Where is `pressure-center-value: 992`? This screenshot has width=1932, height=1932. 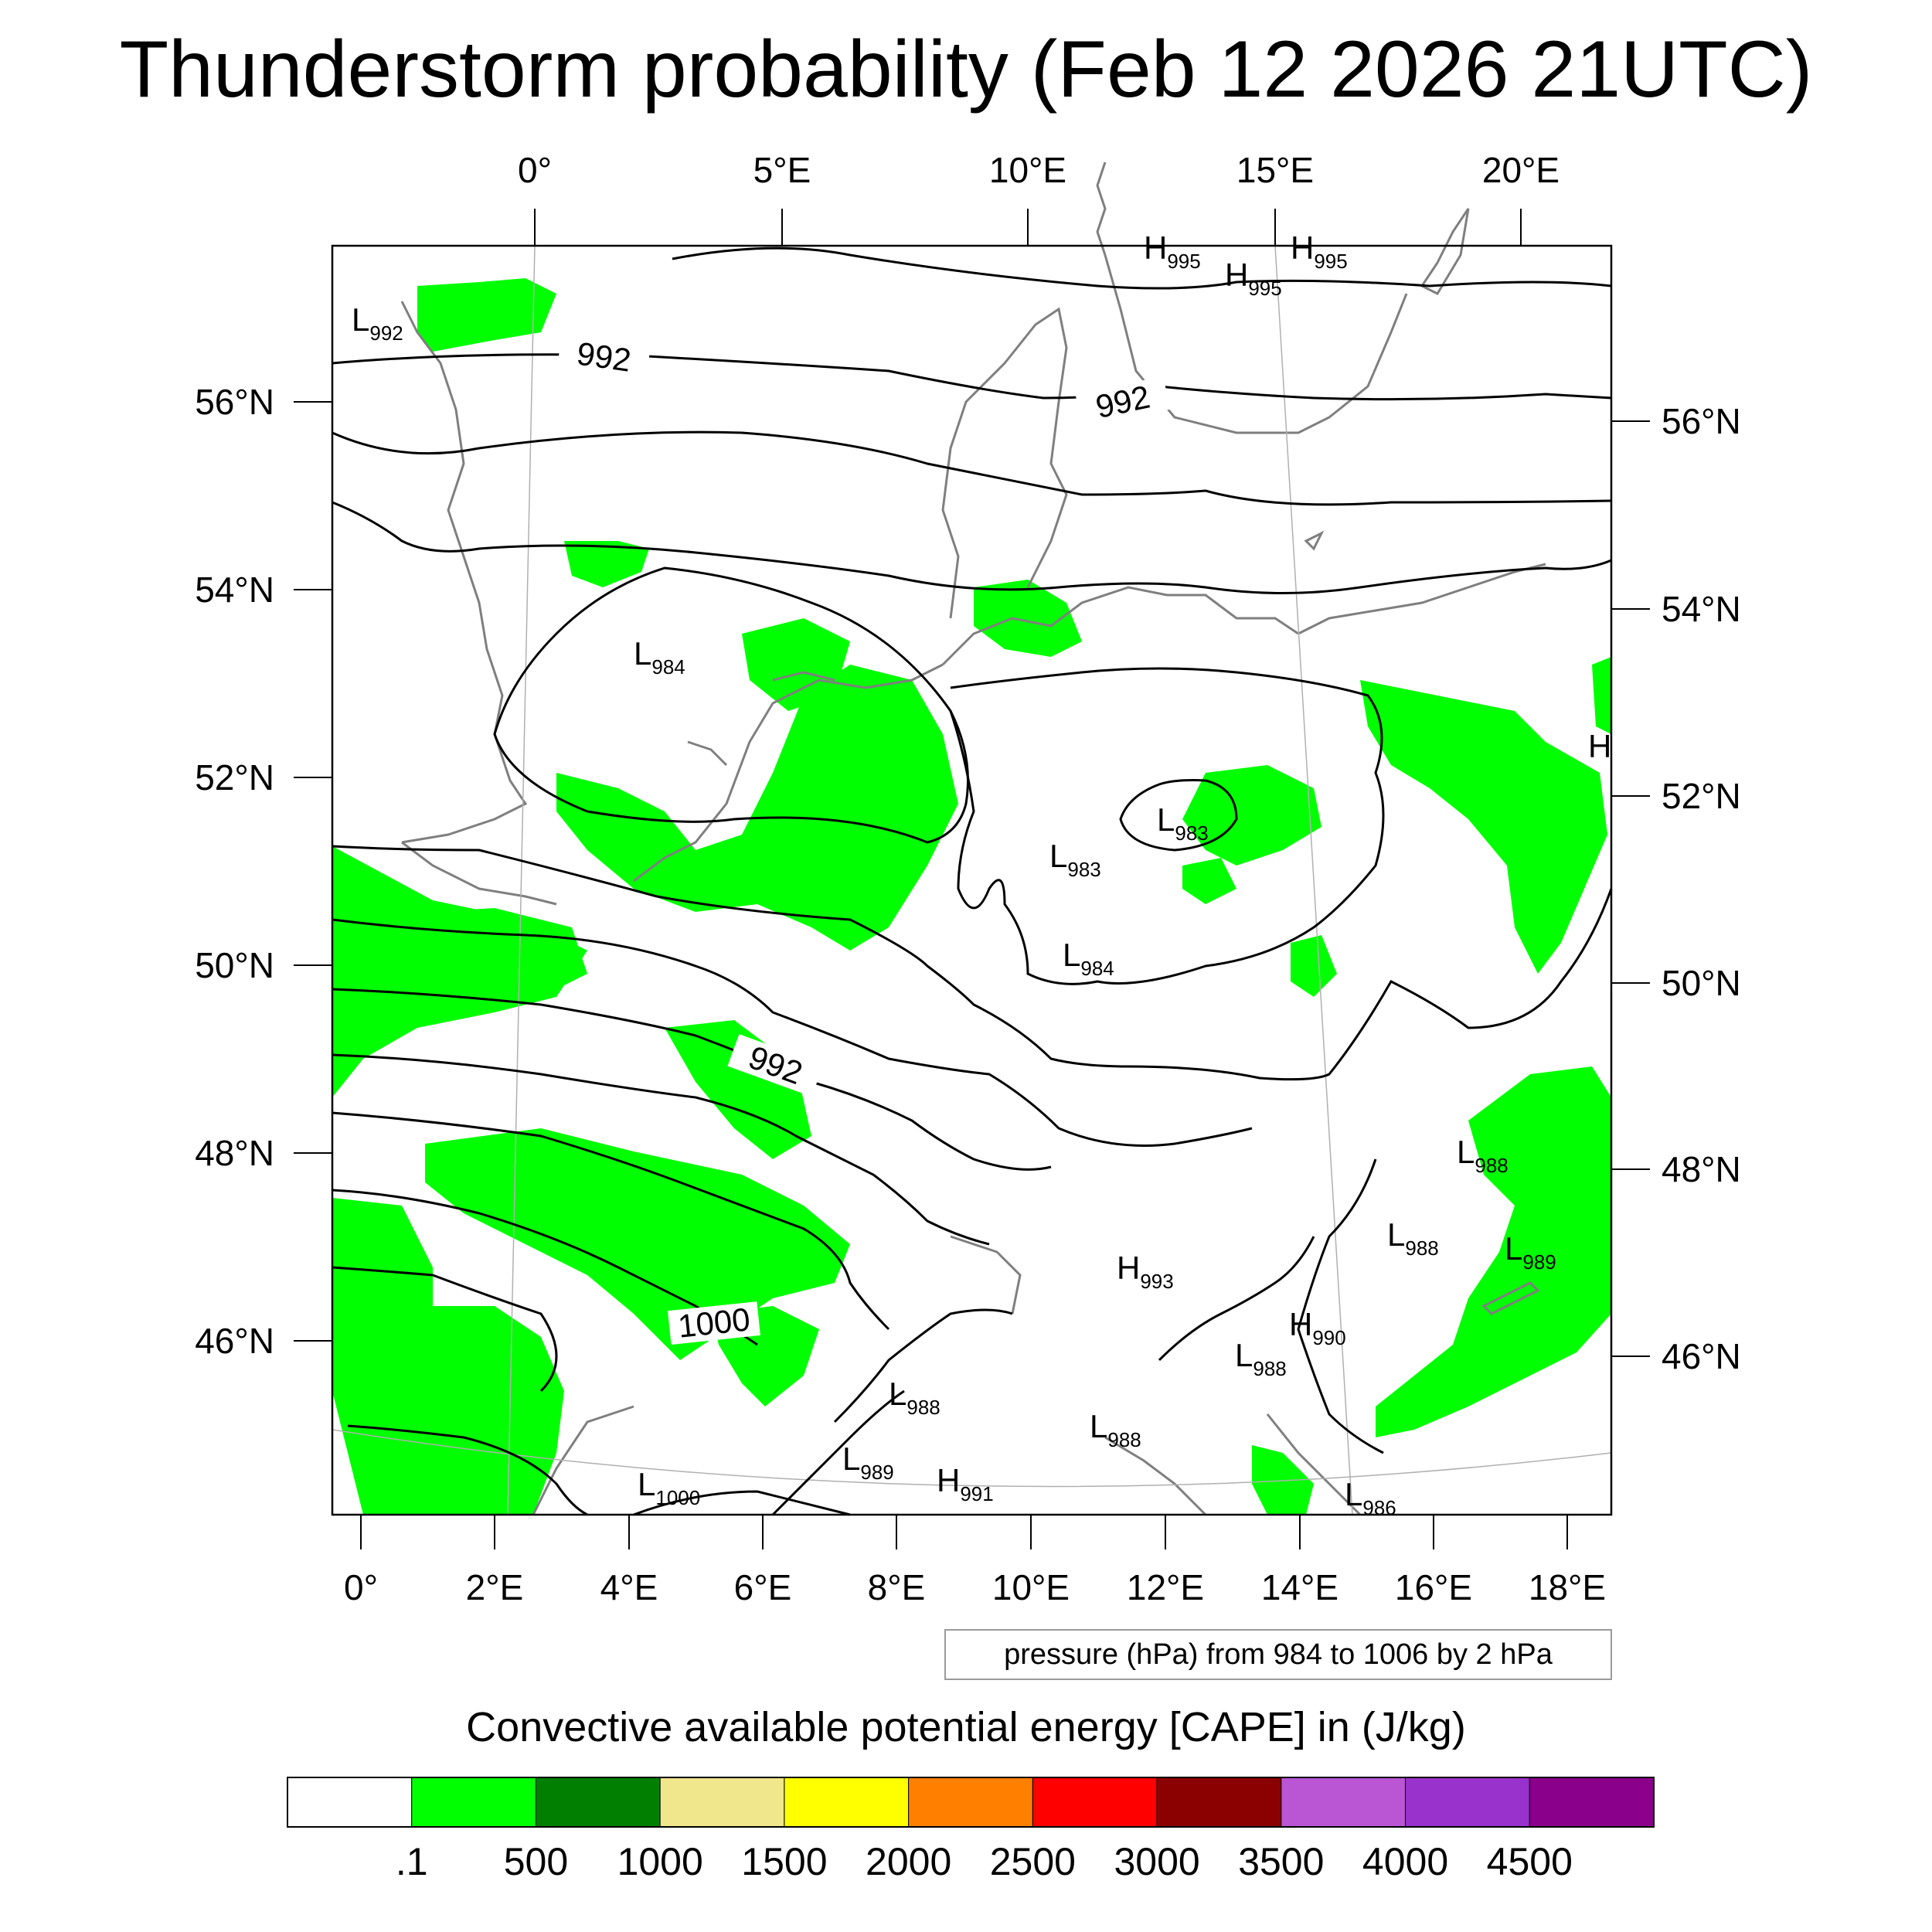 pressure-center-value: 992 is located at coordinates (386, 333).